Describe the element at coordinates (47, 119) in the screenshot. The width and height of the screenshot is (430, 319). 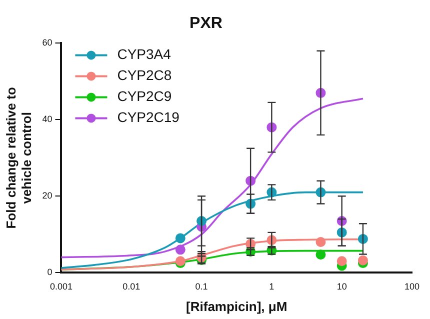
I see `y-tick-label: 40` at that location.